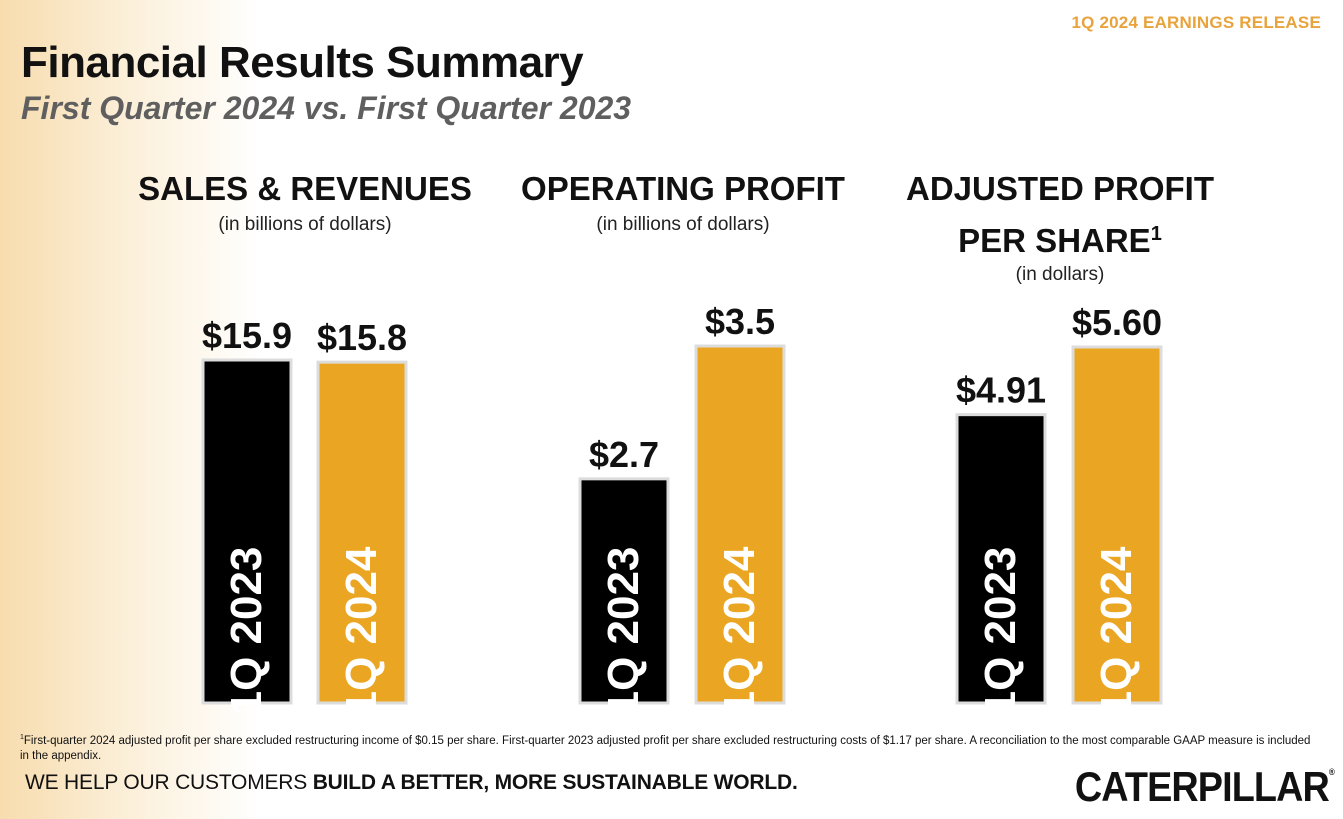 The width and height of the screenshot is (1343, 819). What do you see at coordinates (1060, 274) in the screenshot?
I see `panel-units-adjusted-profit: (in dollars)` at bounding box center [1060, 274].